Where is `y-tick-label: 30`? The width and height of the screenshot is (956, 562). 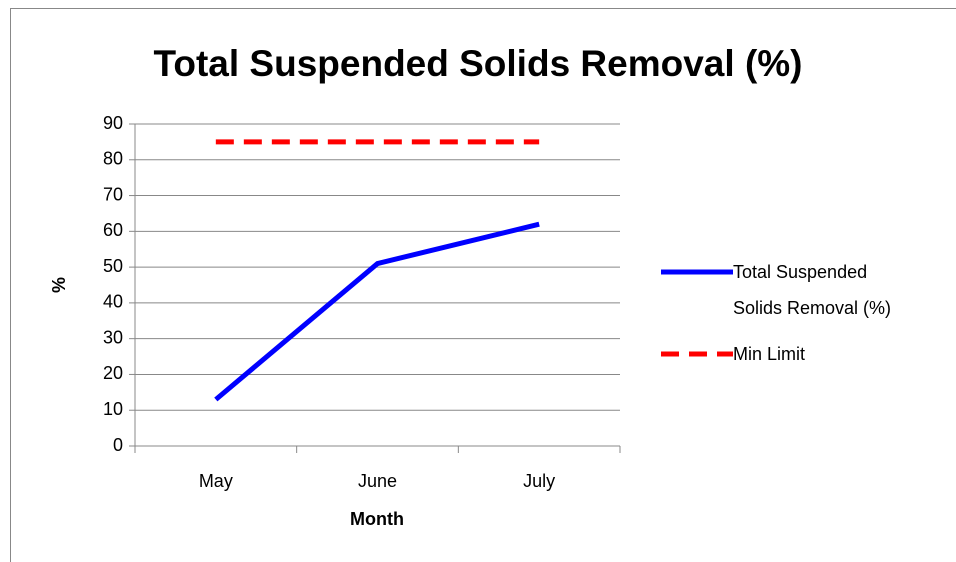 y-tick-label: 30 is located at coordinates (113, 337).